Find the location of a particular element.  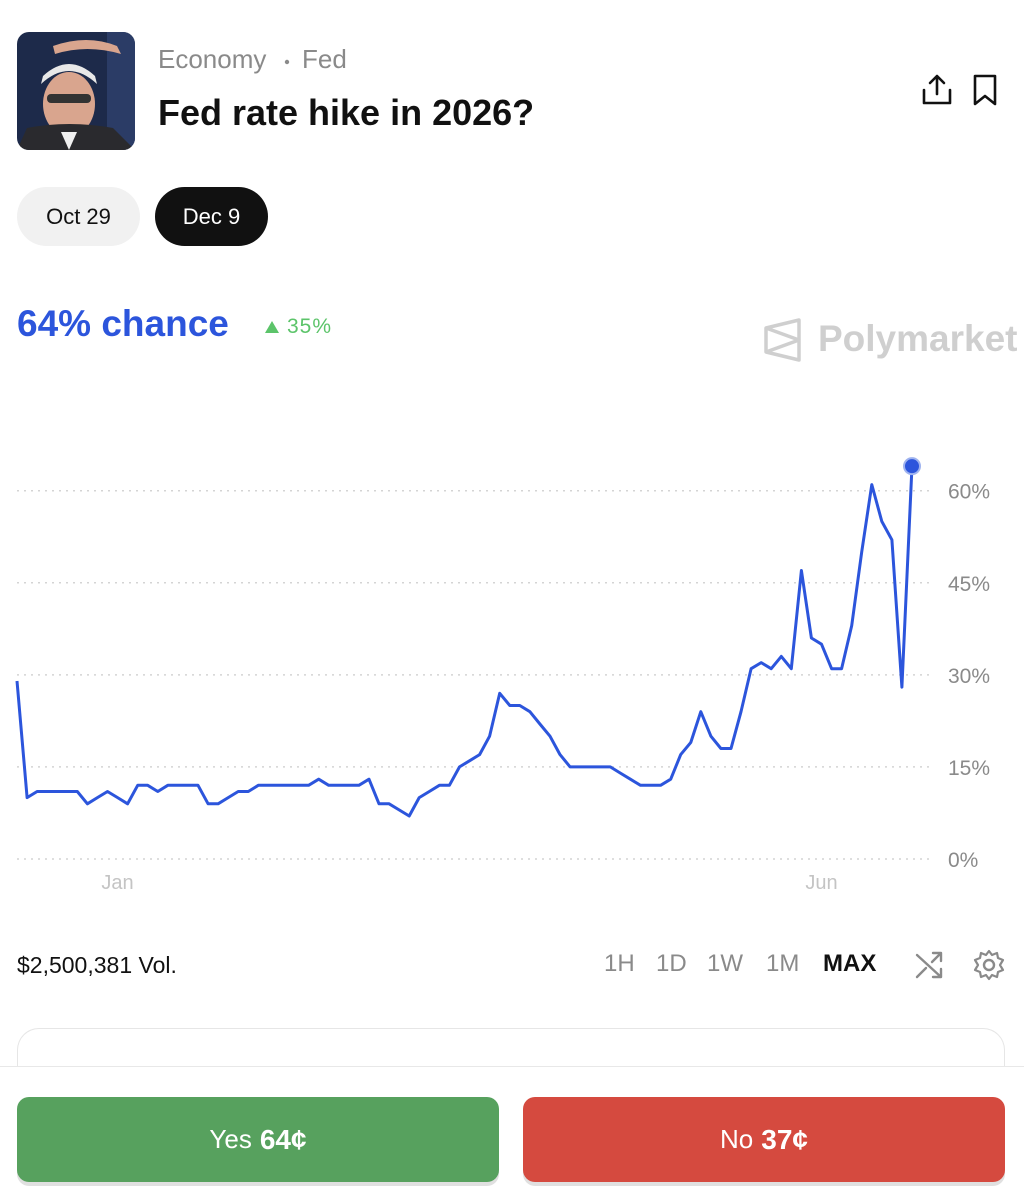

y-tick-label: 60% is located at coordinates (969, 492).